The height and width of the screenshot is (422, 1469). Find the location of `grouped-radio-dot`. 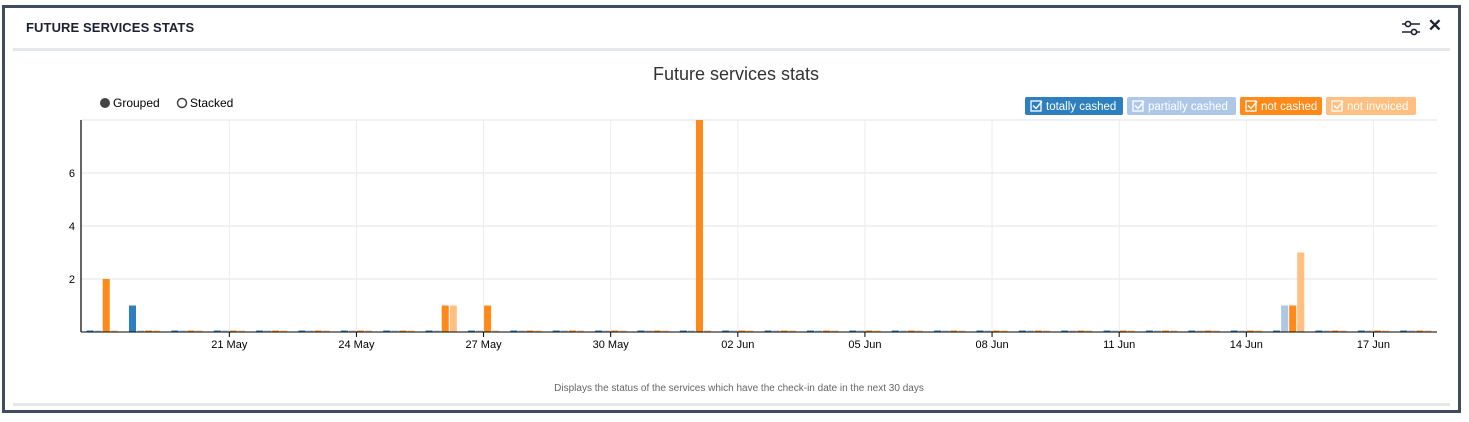

grouped-radio-dot is located at coordinates (105, 103).